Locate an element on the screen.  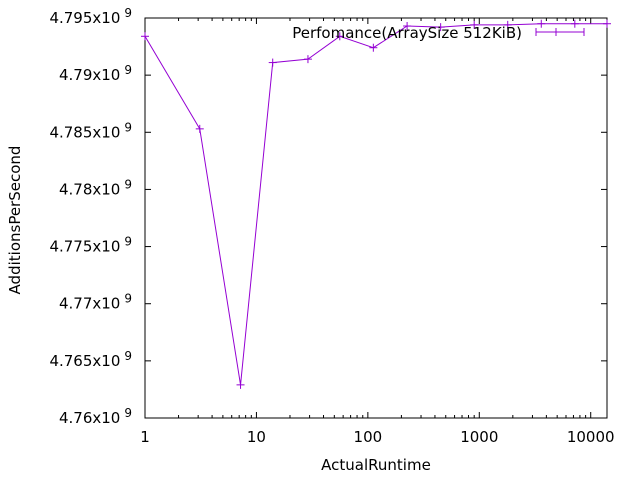
x-tick-label: 1000 is located at coordinates (479, 437).